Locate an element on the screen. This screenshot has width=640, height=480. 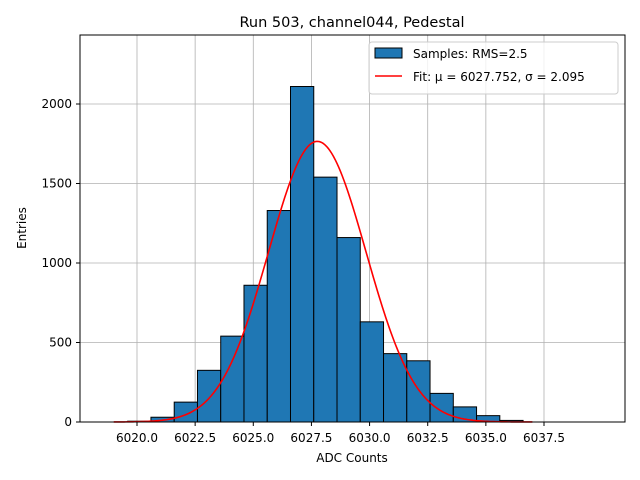
chart-title: Run 503, channel044, Pedestal is located at coordinates (351, 23).